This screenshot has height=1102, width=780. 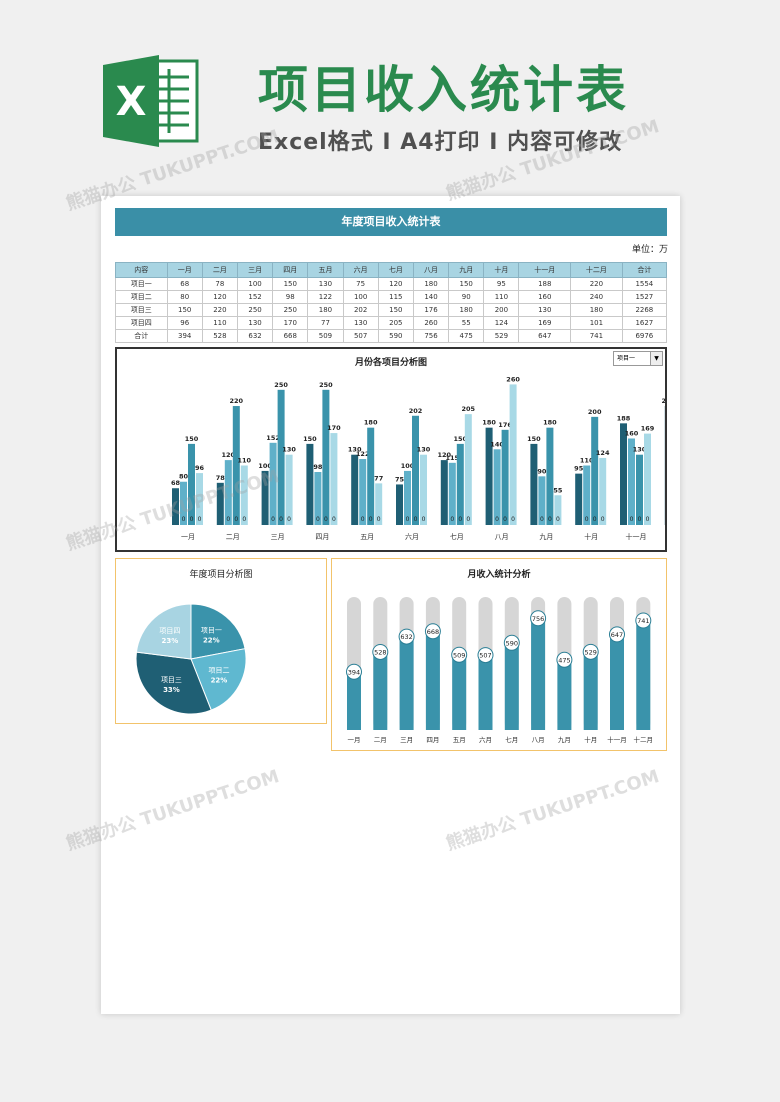 What do you see at coordinates (131, 102) in the screenshot?
I see `svg-text: X` at bounding box center [131, 102].